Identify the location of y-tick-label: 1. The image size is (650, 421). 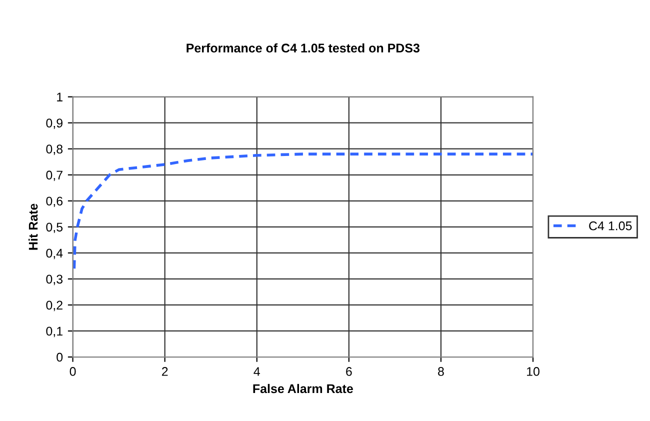
(59, 97).